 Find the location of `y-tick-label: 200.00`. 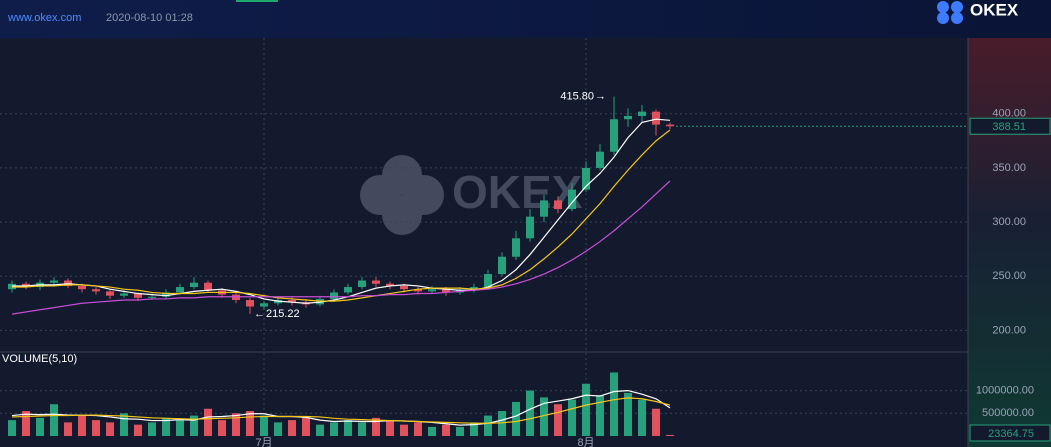

y-tick-label: 200.00 is located at coordinates (1009, 330).